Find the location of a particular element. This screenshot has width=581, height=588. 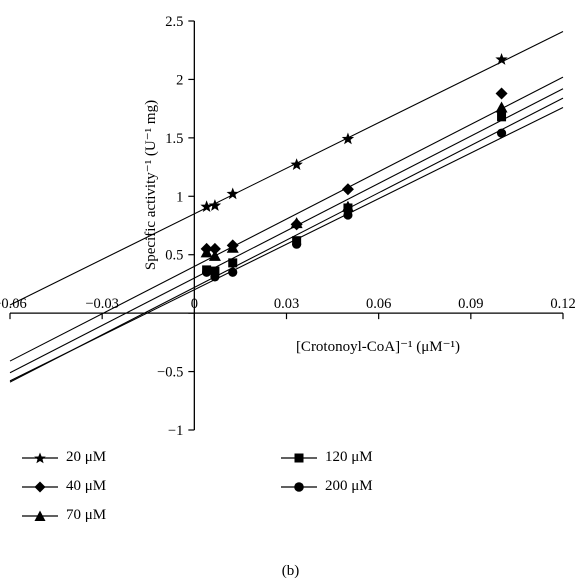

y-tick-label: 1.5 is located at coordinates (174, 139).